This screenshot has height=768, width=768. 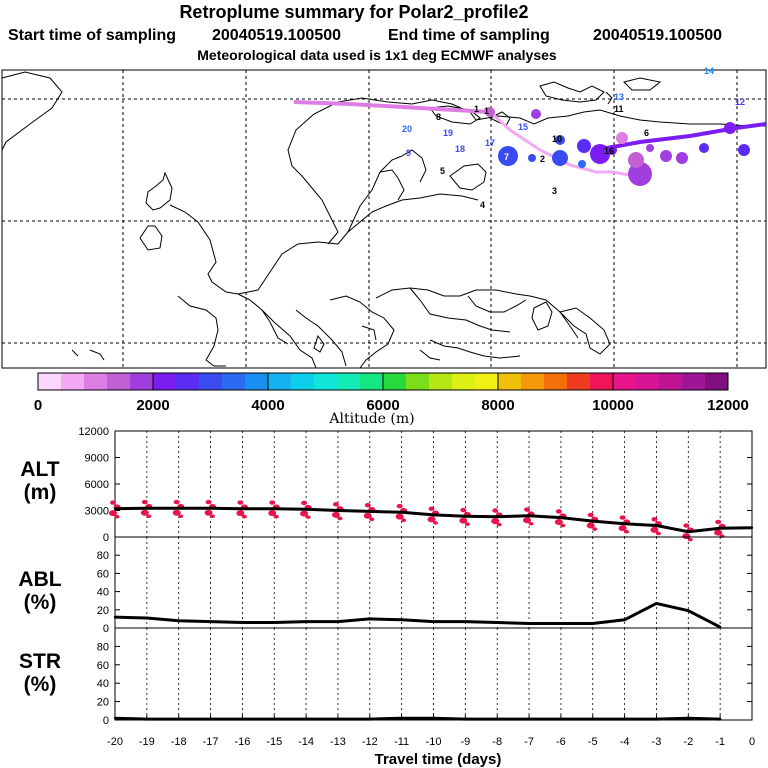 I want to click on y-tick-label: 80, so click(x=103, y=647).